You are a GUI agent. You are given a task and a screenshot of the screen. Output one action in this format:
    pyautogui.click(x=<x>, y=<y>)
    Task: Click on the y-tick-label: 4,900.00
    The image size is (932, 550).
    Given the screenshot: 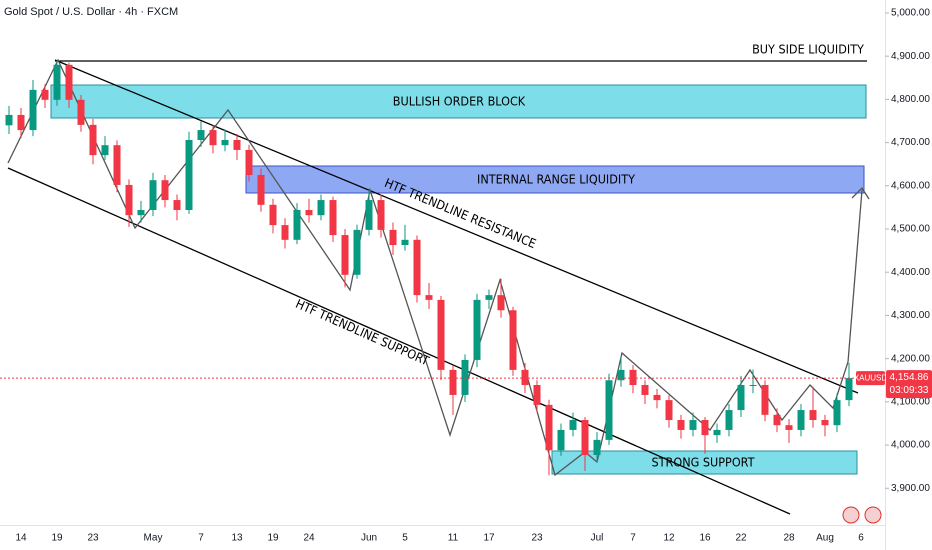 What is the action you would take?
    pyautogui.click(x=910, y=56)
    